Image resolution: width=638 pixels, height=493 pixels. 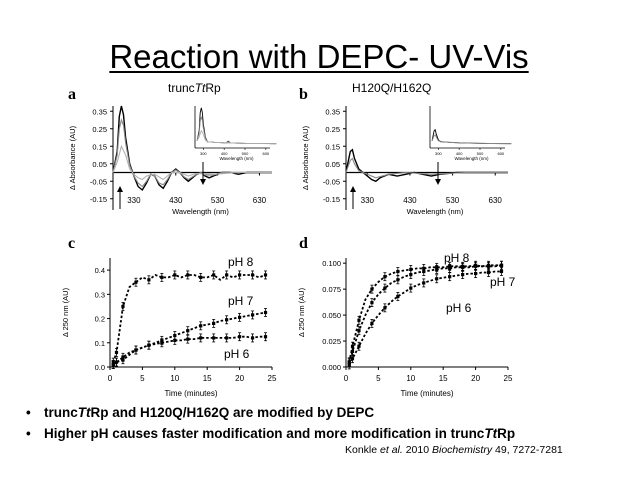 I want to click on y-axis-label: Δ Absorbance (AU), so click(x=305, y=157).